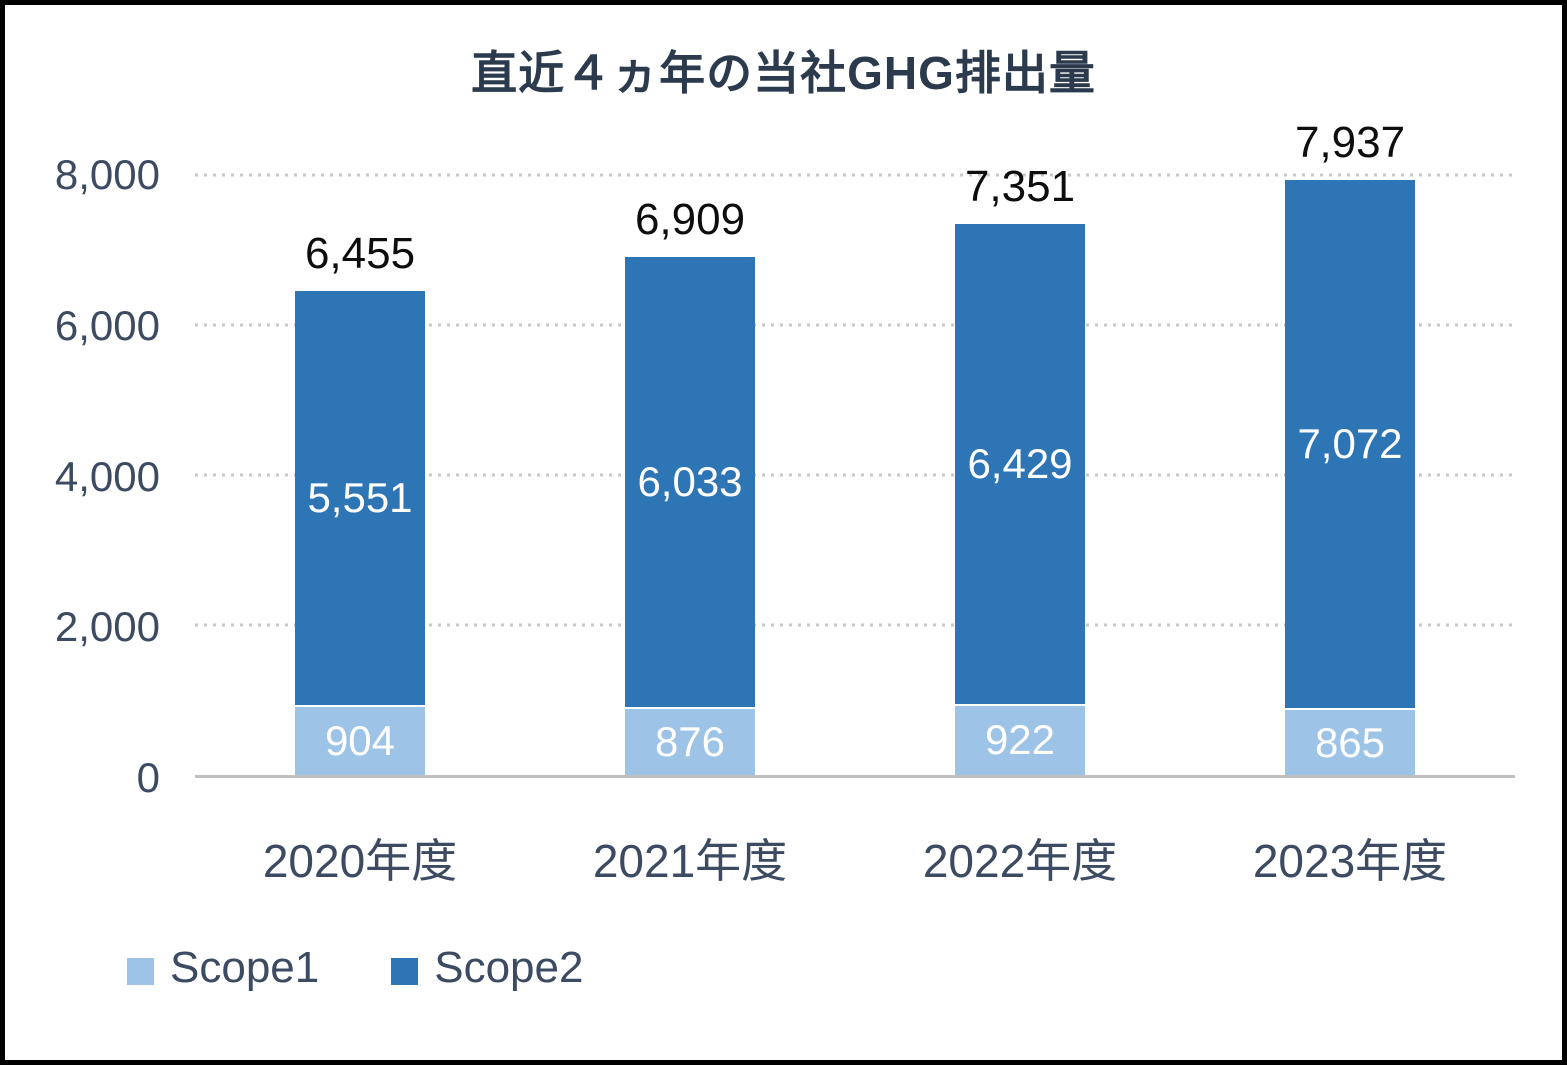 Image resolution: width=1567 pixels, height=1065 pixels. I want to click on scope1-value-label: 904, so click(360, 741).